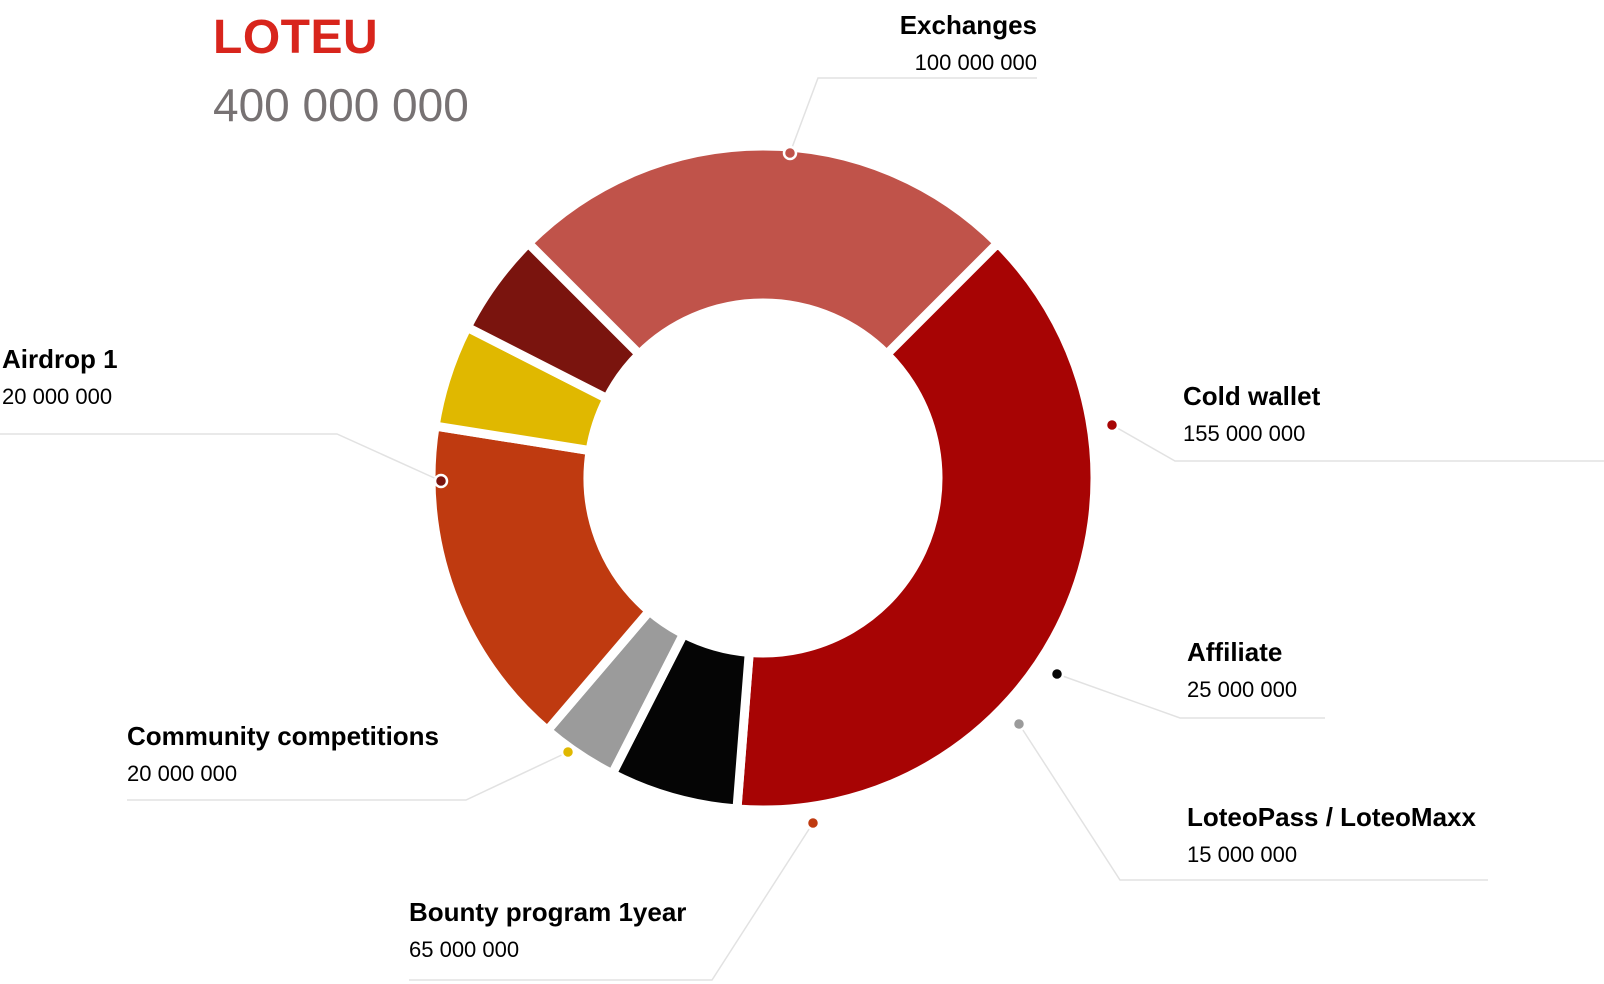  Describe the element at coordinates (790, 153) in the screenshot. I see `marker-exchanges` at that location.